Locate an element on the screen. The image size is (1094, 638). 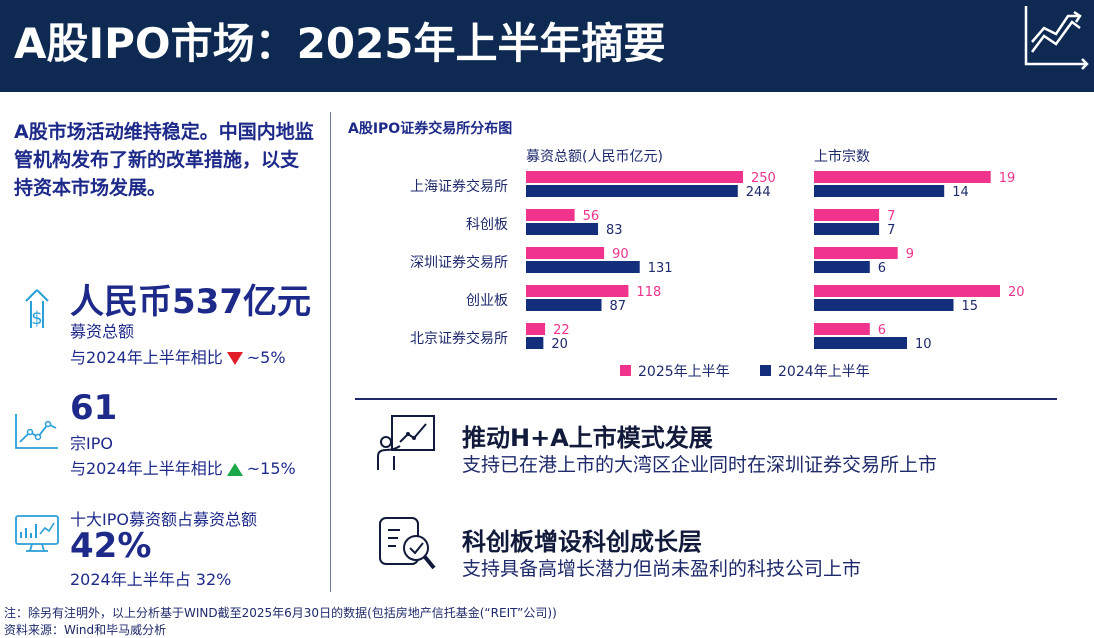
intro-text: A股市场活动维持稳定。中国内地监管机构发布了新的改革措施，以支持资本市场发展。 is located at coordinates (164, 160).